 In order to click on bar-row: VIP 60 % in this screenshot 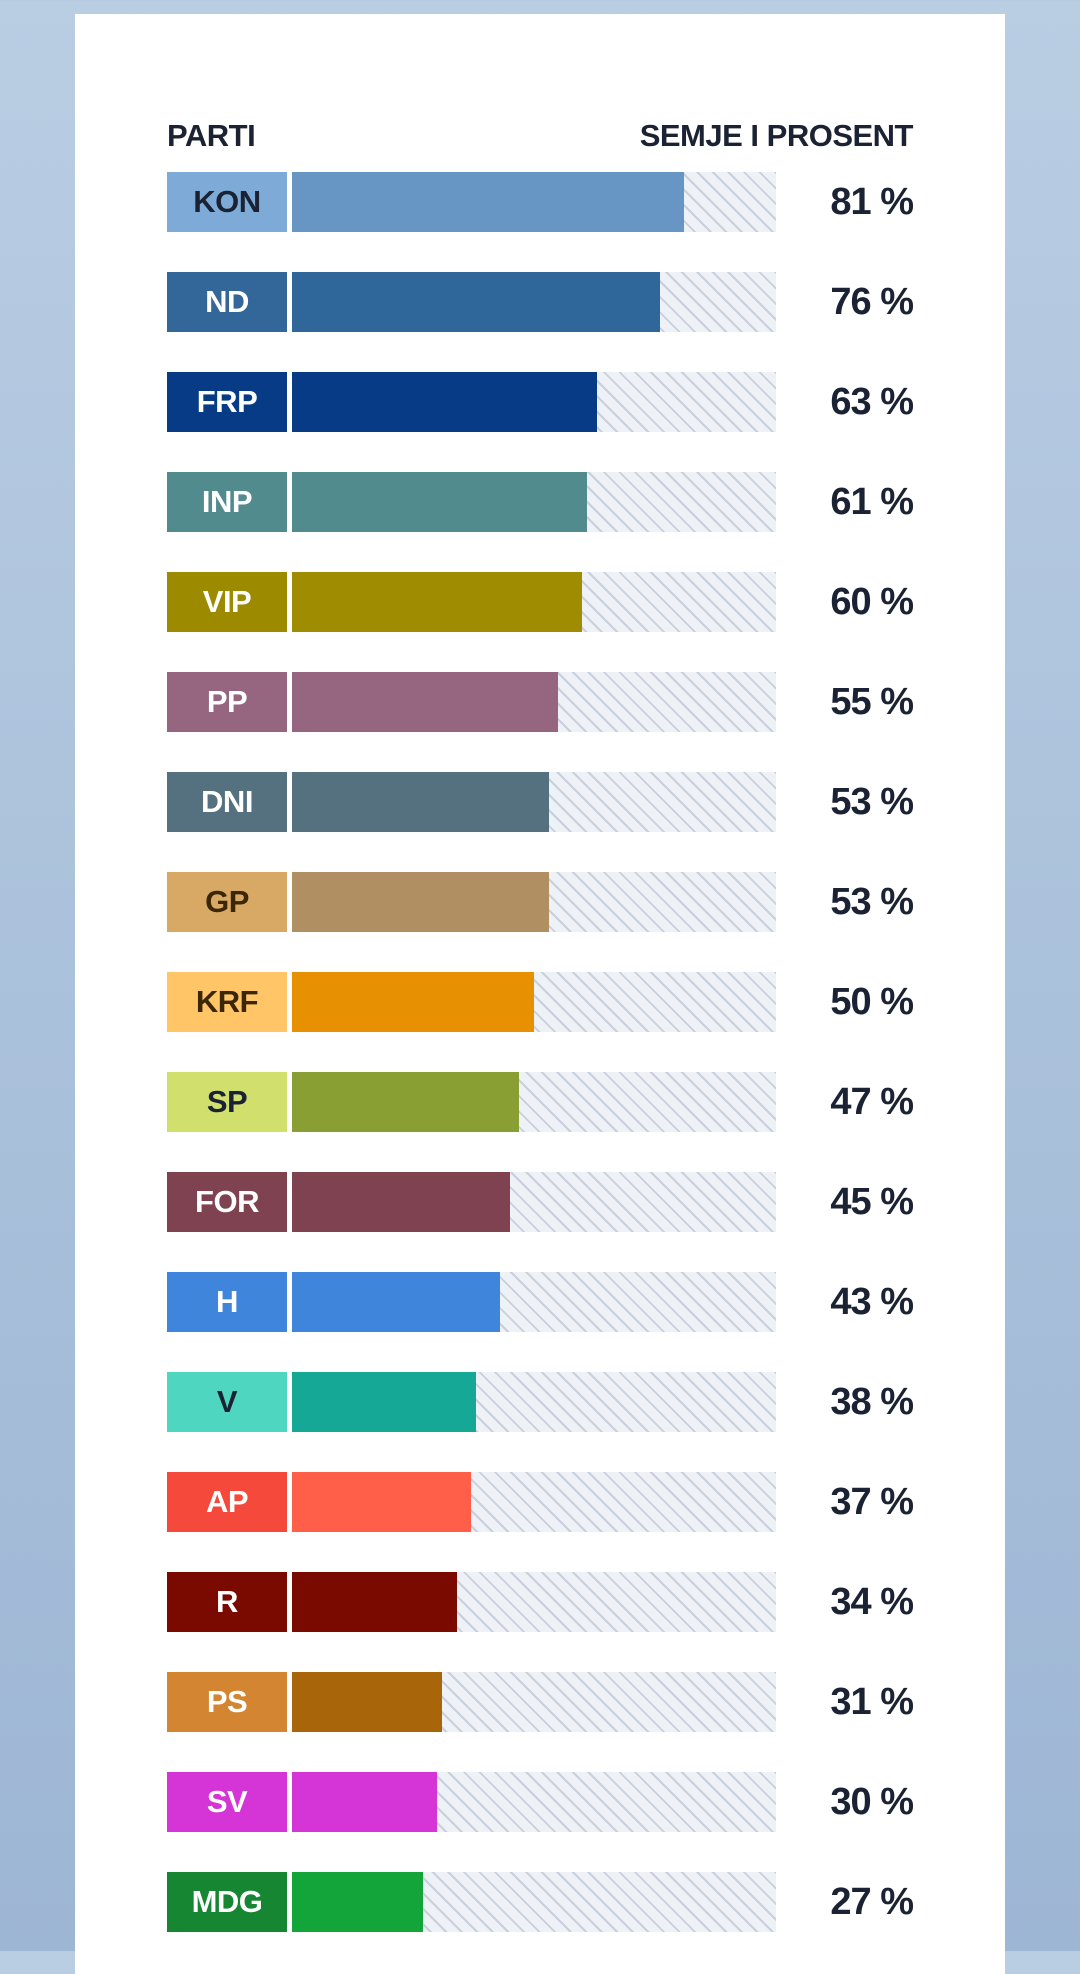, I will do `click(540, 602)`.